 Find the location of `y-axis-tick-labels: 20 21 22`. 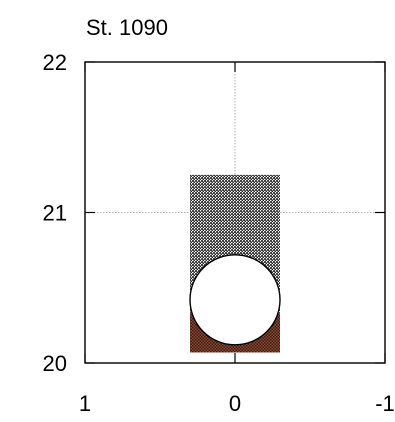

y-axis-tick-labels: 20 21 22 is located at coordinates (55, 213).